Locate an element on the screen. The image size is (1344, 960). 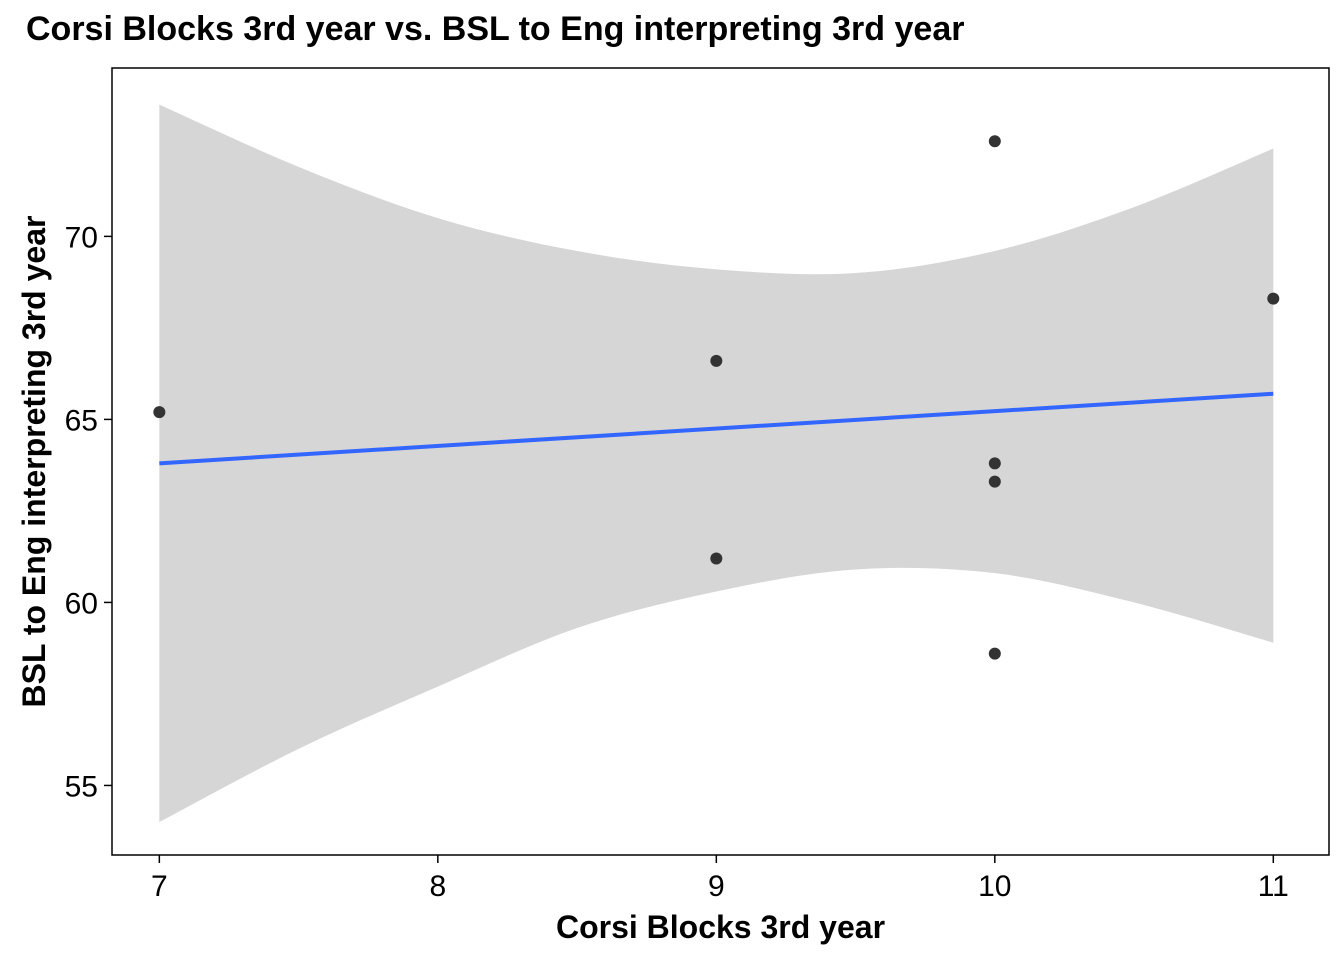
x-axis-title: Corsi Blocks 3rd year is located at coordinates (720, 927).